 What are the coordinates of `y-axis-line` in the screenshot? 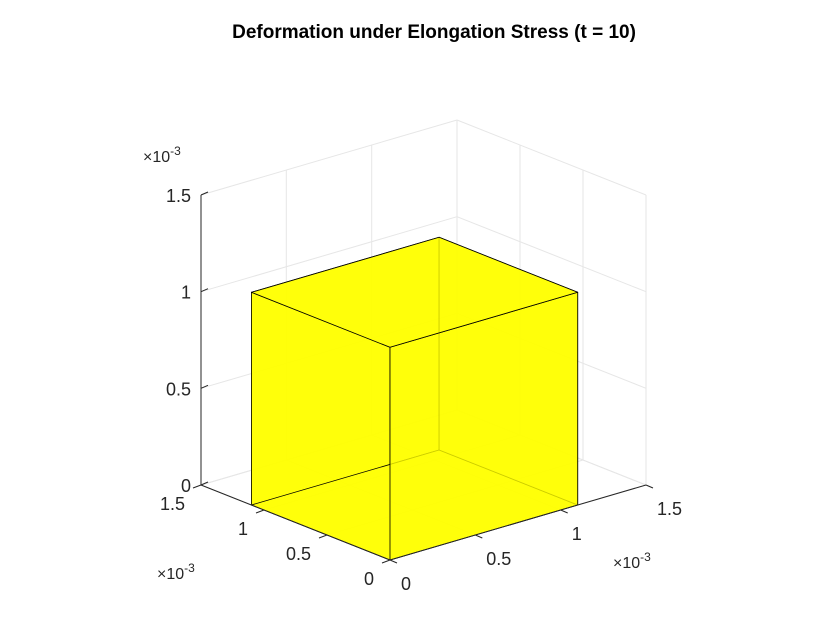 It's located at (295, 522).